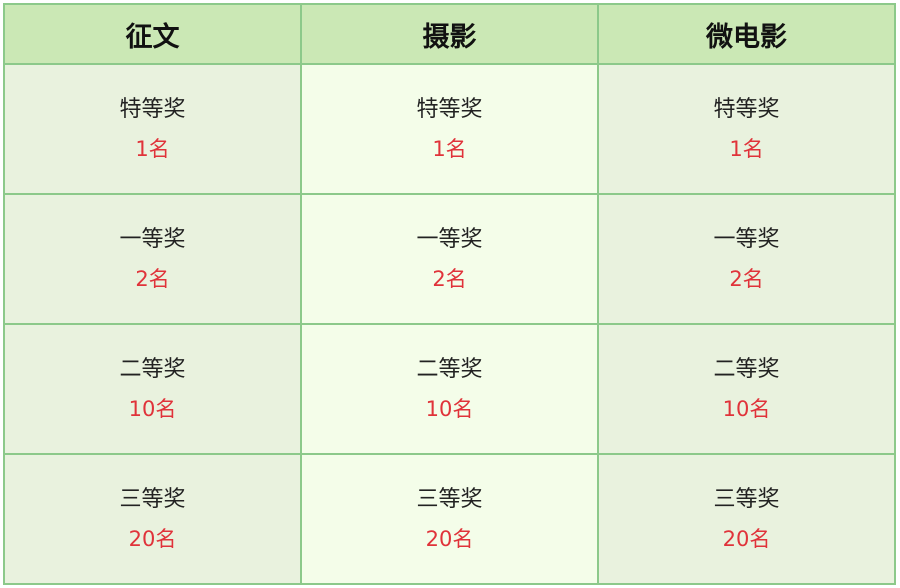 The image size is (900, 588). I want to click on header-photography: 摄影, so click(449, 34).